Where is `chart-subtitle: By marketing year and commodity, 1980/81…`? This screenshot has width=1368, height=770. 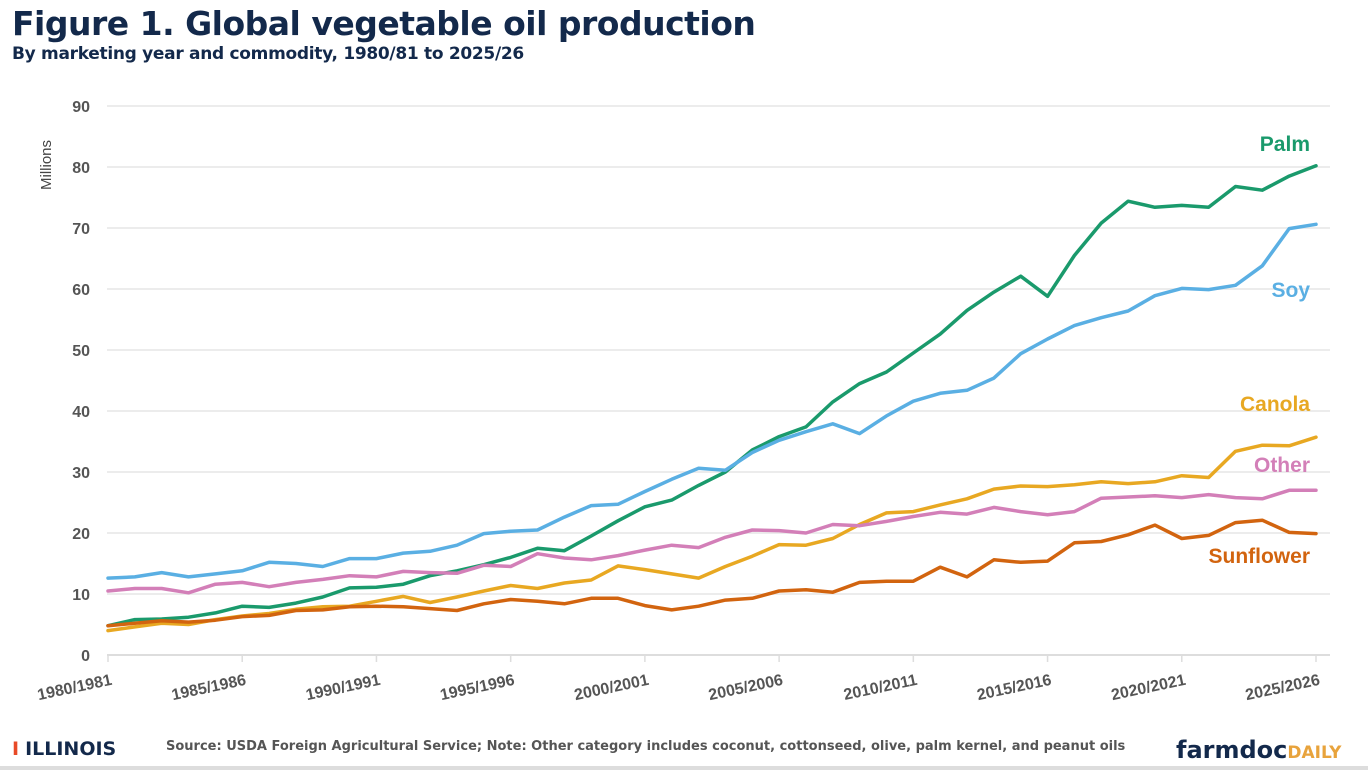
chart-subtitle: By marketing year and commodity, 1980/81… is located at coordinates (268, 54).